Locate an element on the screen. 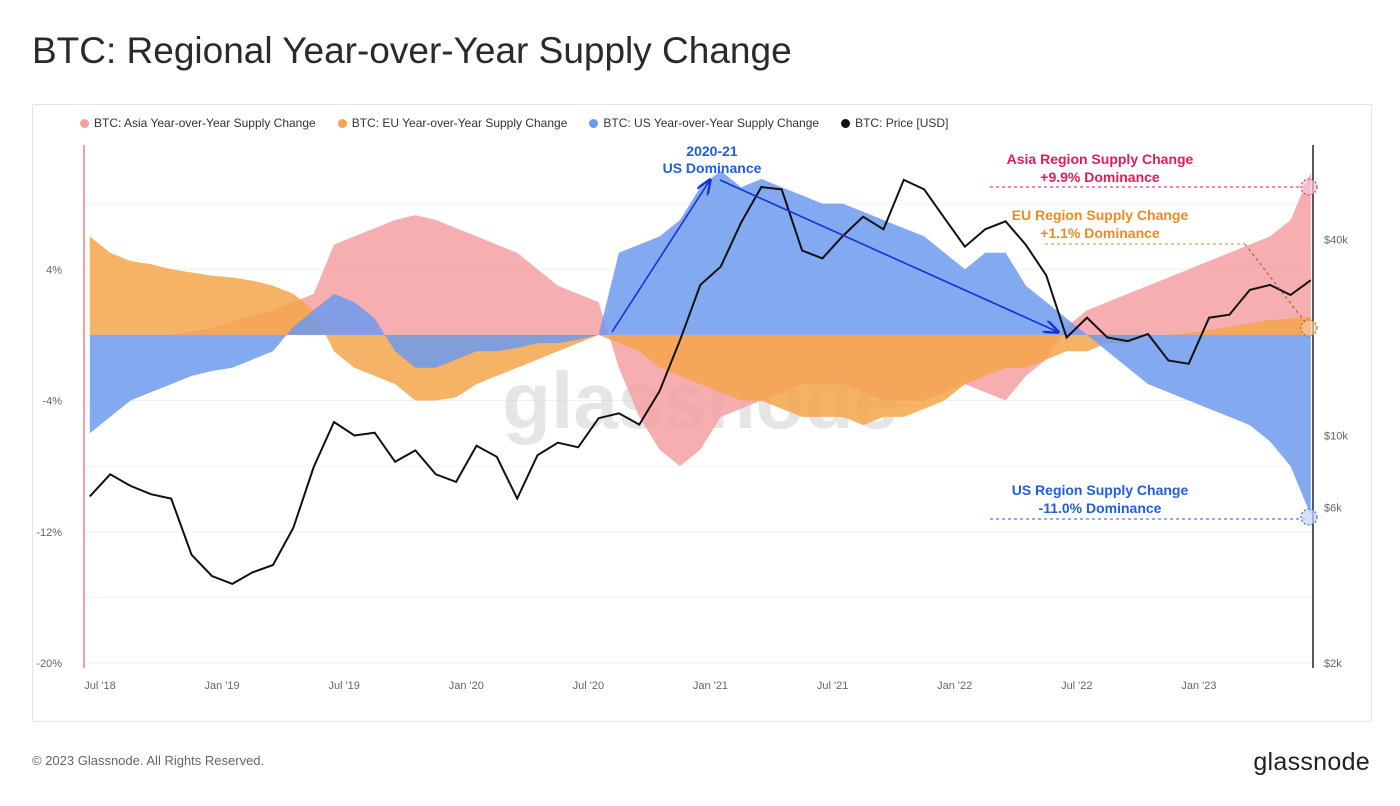  legend-label: BTC: US Year-over-Year Supply Change is located at coordinates (711, 123).